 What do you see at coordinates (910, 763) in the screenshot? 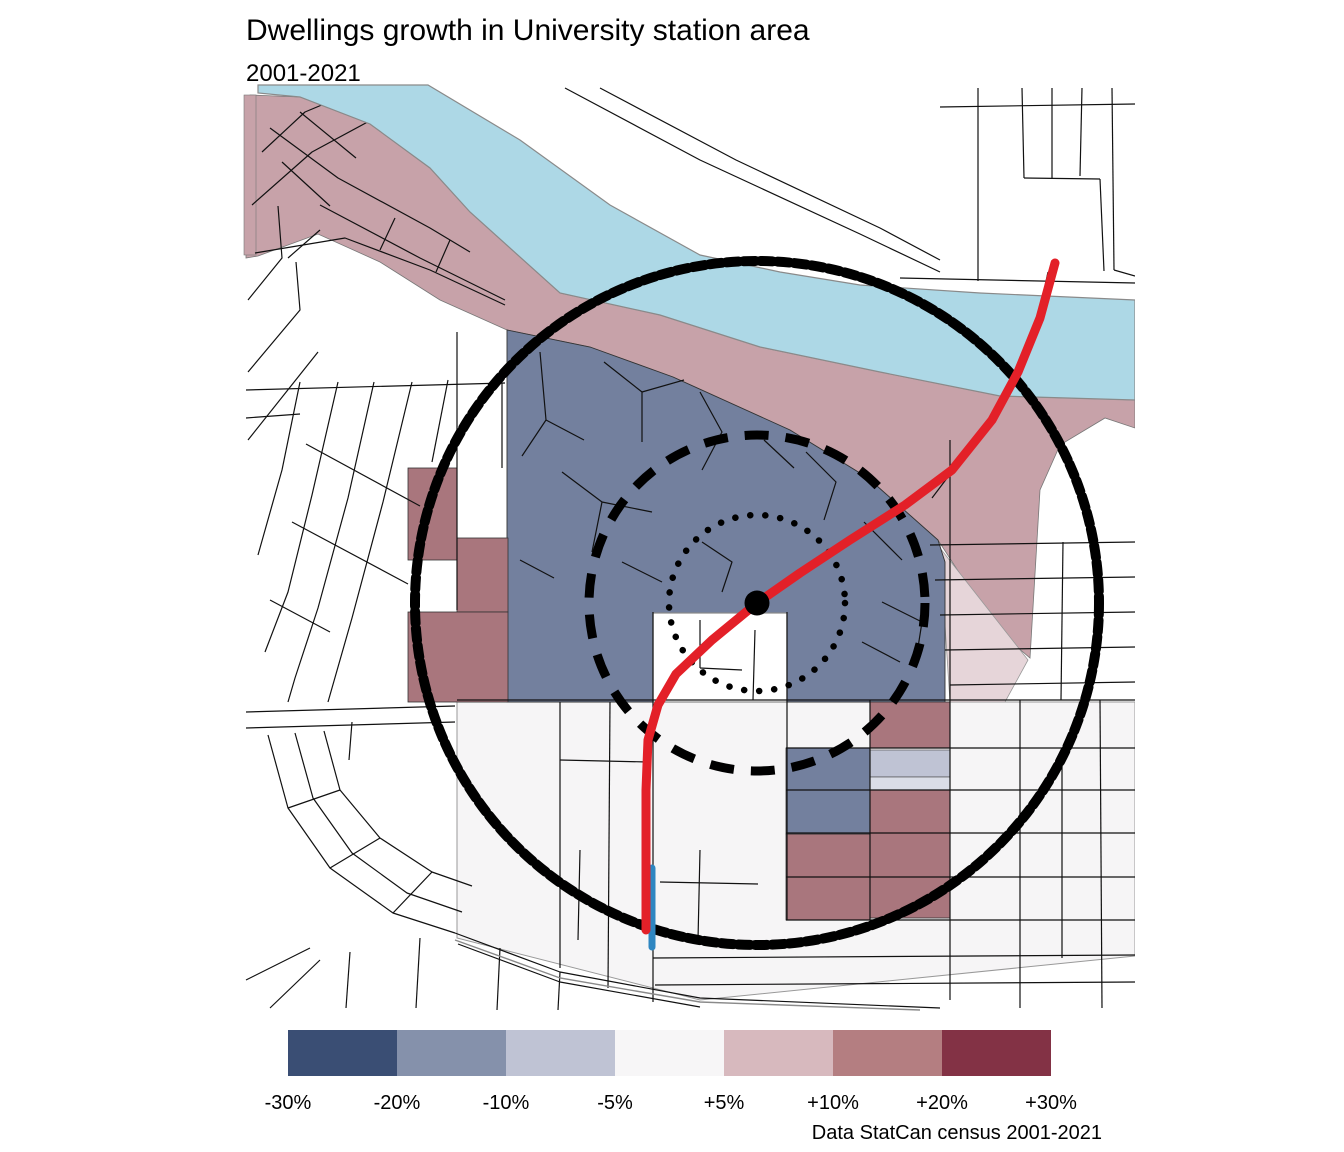
I see `lavender-block` at bounding box center [910, 763].